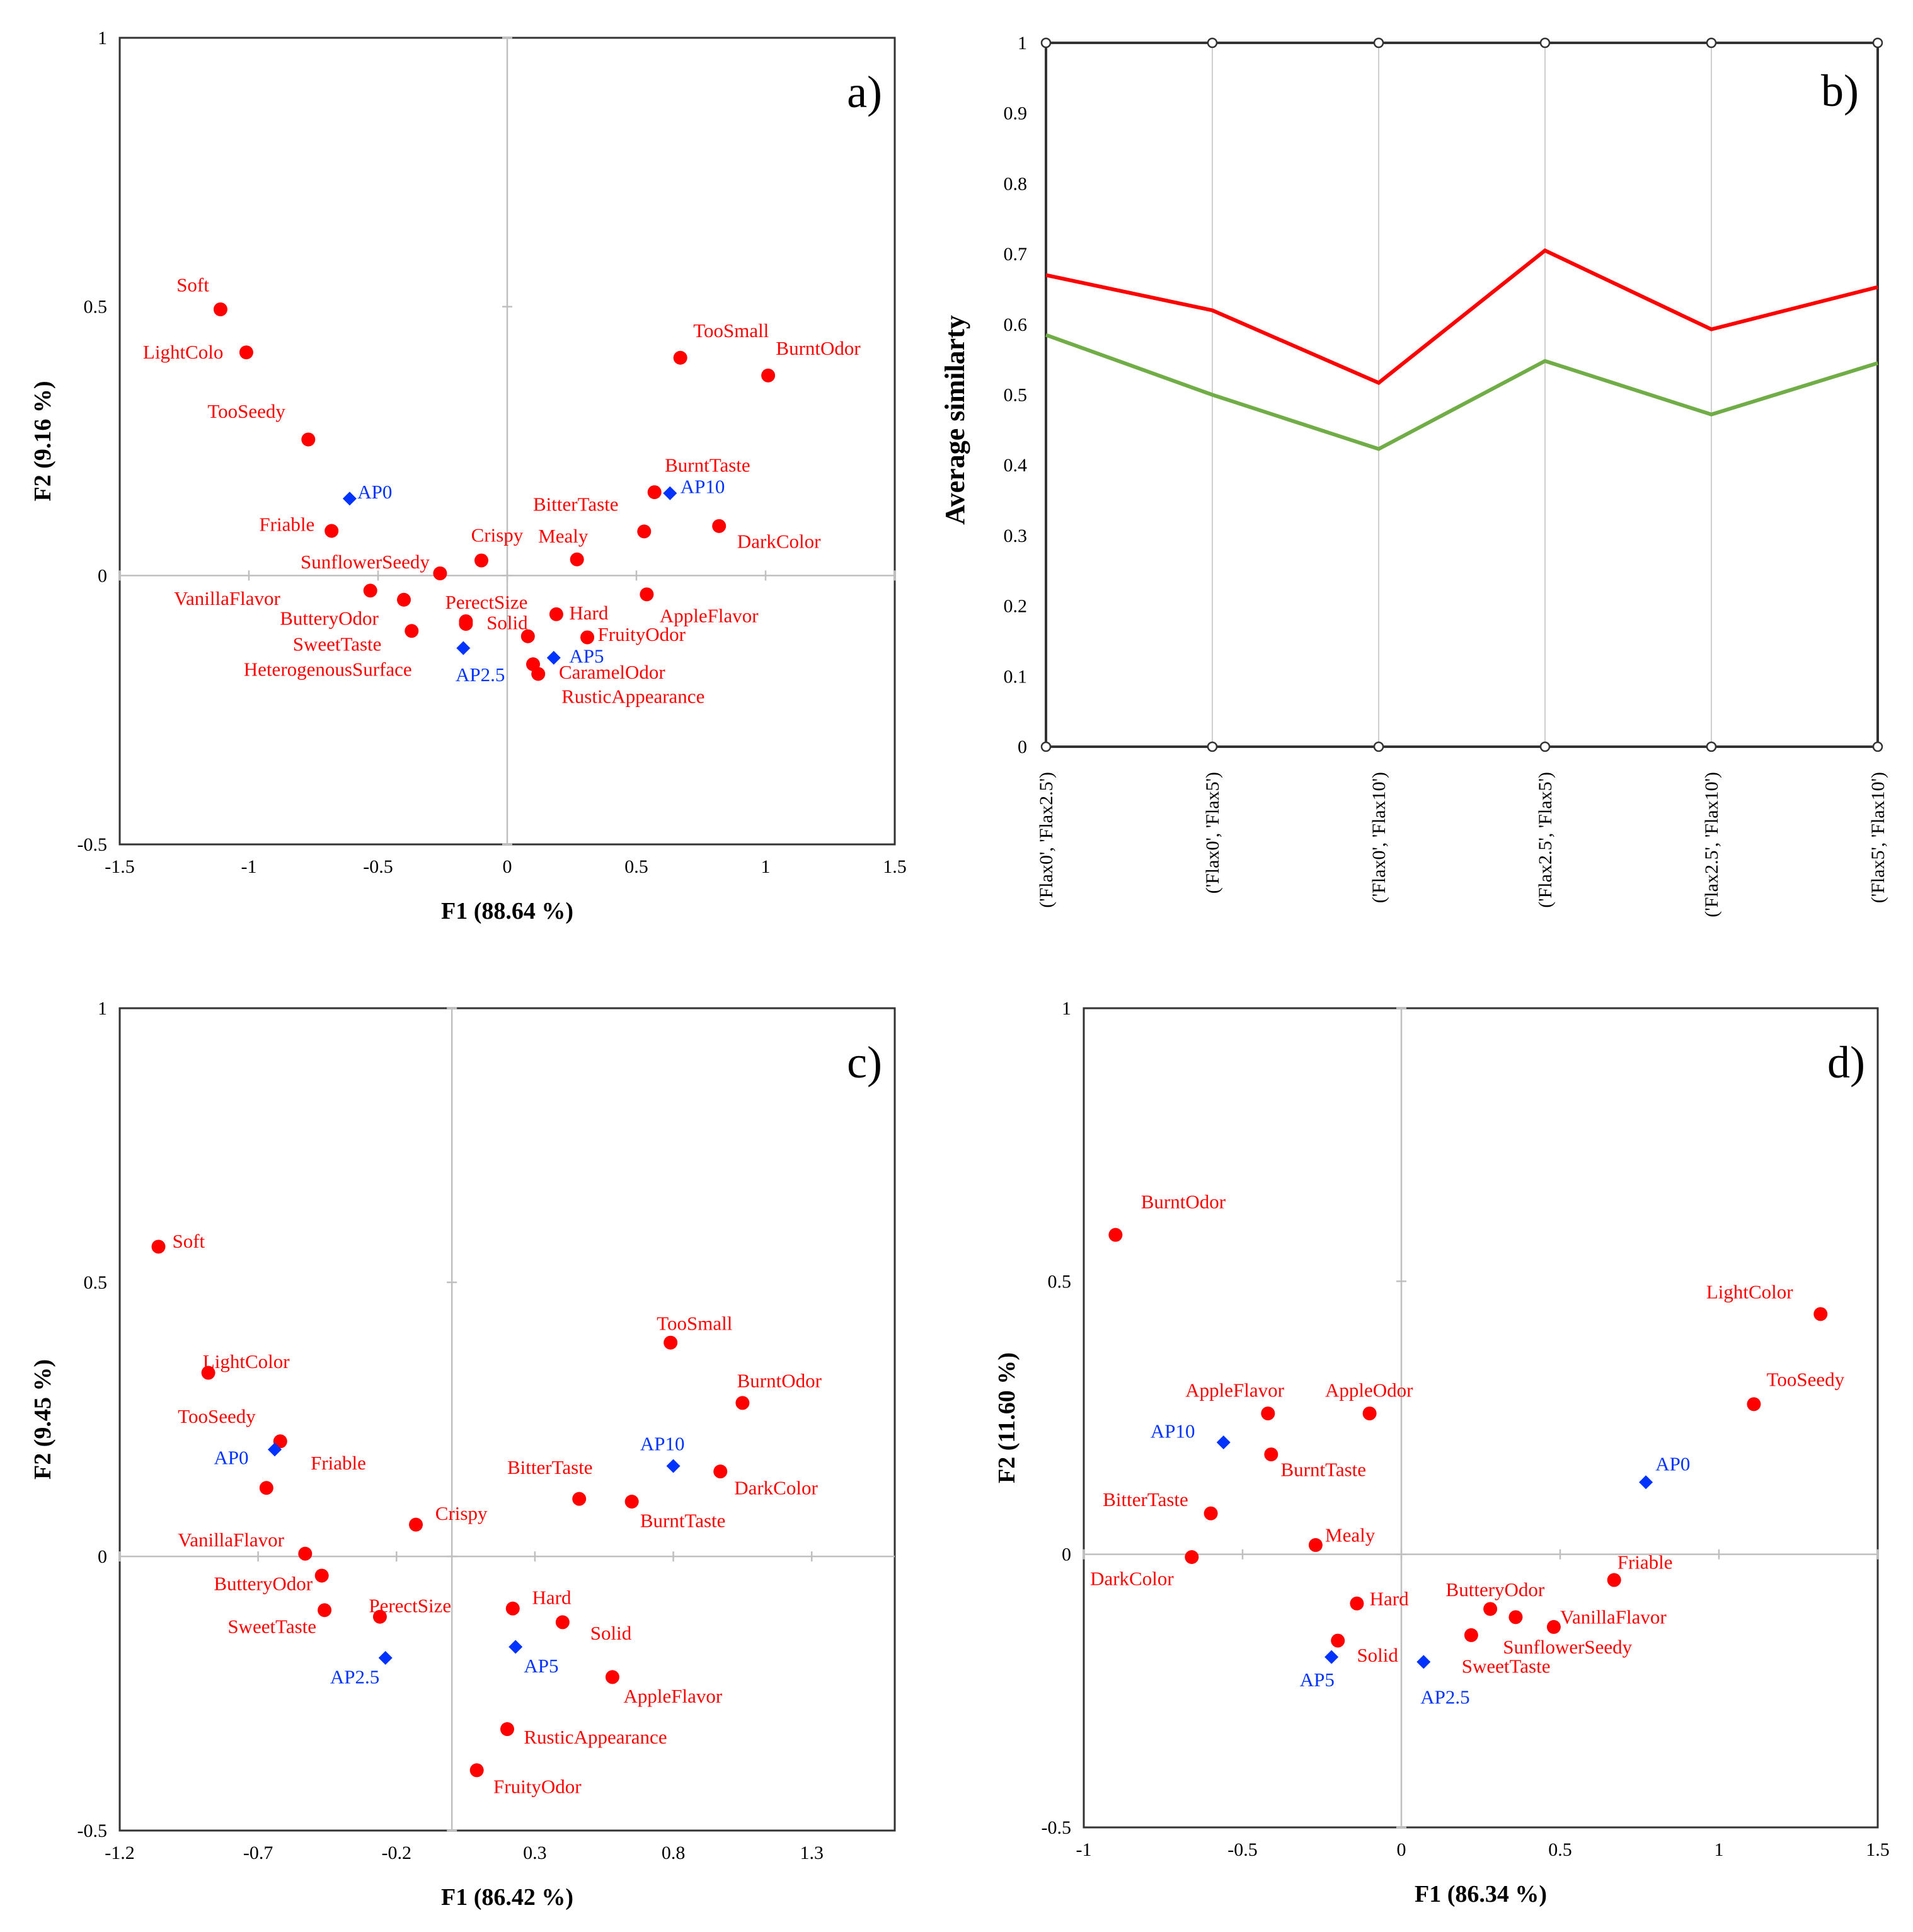 Image resolution: width=1913 pixels, height=1932 pixels. What do you see at coordinates (1350, 1535) in the screenshot?
I see `attribute-label: Mealy` at bounding box center [1350, 1535].